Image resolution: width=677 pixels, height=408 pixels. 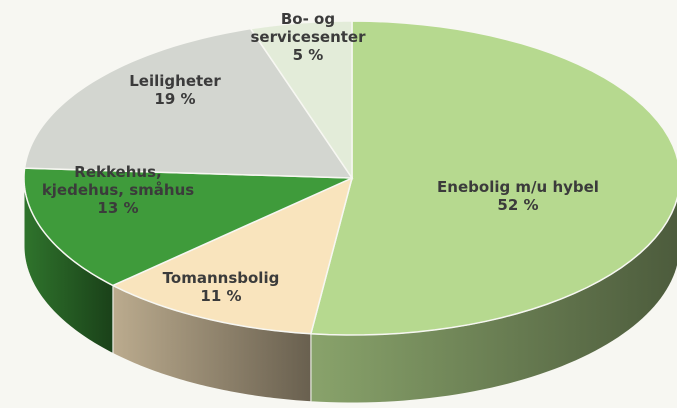 What do you see at coordinates (220, 296) in the screenshot?
I see `slice-value-label: 11 %` at bounding box center [220, 296].